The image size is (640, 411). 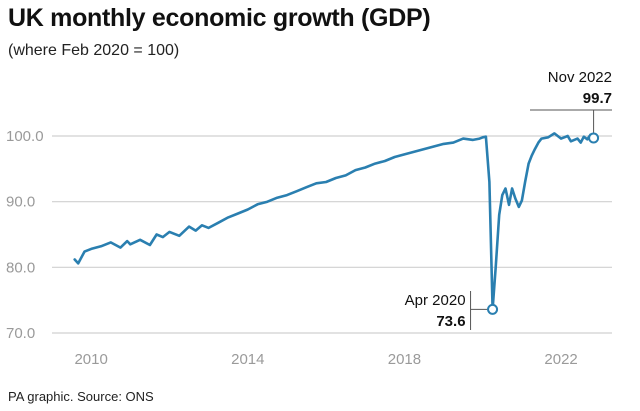 I want to click on y-tick-label: 90.0, so click(x=20, y=202).